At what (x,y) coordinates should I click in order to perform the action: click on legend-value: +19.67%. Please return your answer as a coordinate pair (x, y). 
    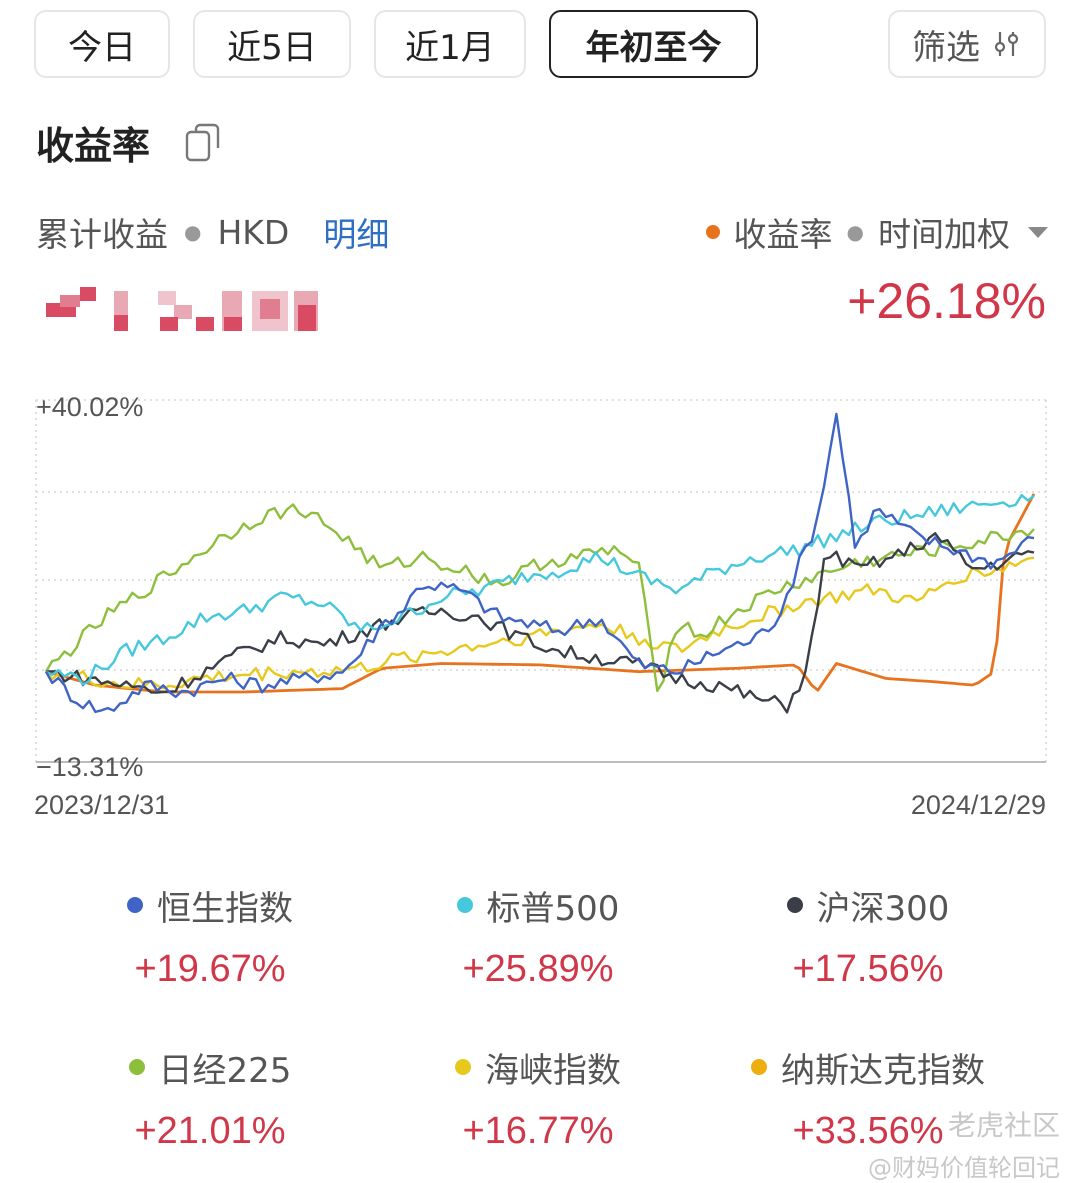
    Looking at the image, I should click on (210, 969).